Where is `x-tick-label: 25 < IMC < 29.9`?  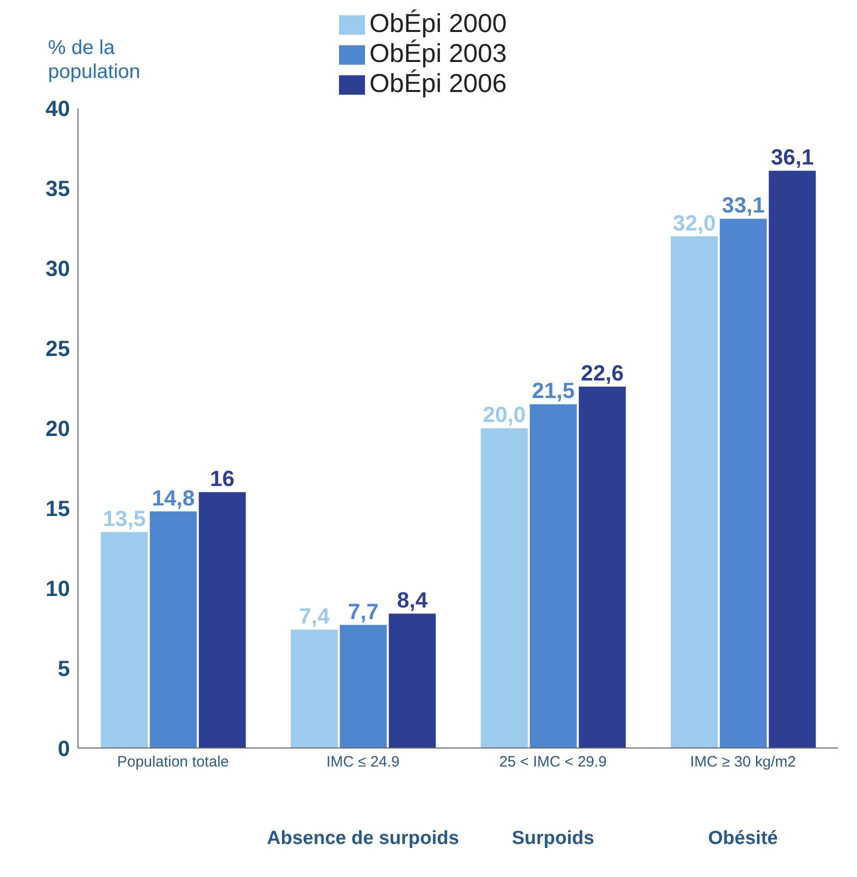 x-tick-label: 25 < IMC < 29.9 is located at coordinates (553, 762).